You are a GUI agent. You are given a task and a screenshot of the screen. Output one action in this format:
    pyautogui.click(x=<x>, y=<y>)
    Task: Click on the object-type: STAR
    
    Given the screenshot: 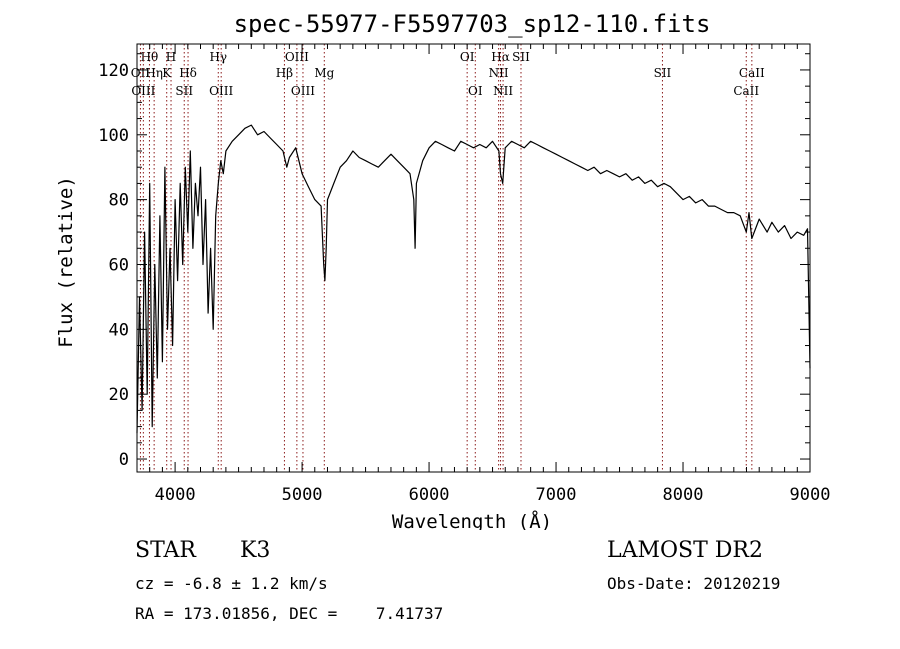 What is the action you would take?
    pyautogui.click(x=165, y=550)
    